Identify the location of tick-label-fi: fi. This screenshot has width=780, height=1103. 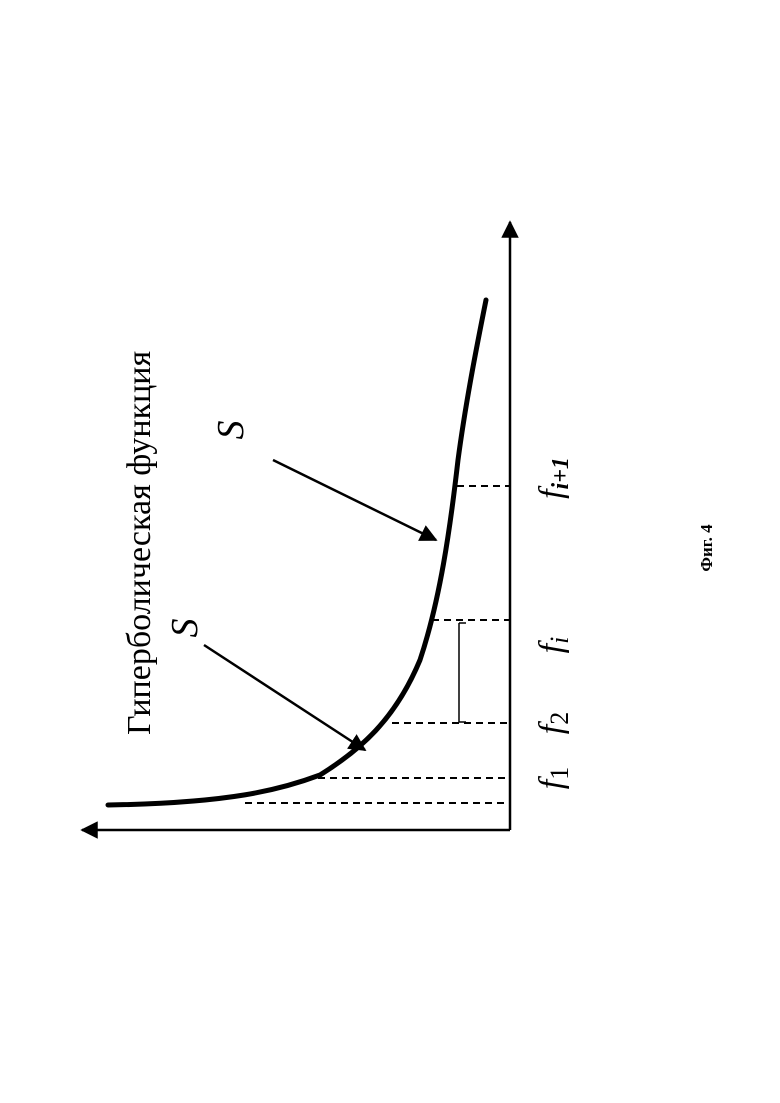
(553, 645).